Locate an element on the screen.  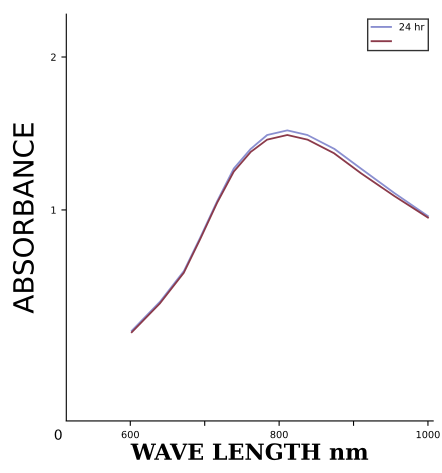
y-tick-label: 1 is located at coordinates (53, 210).